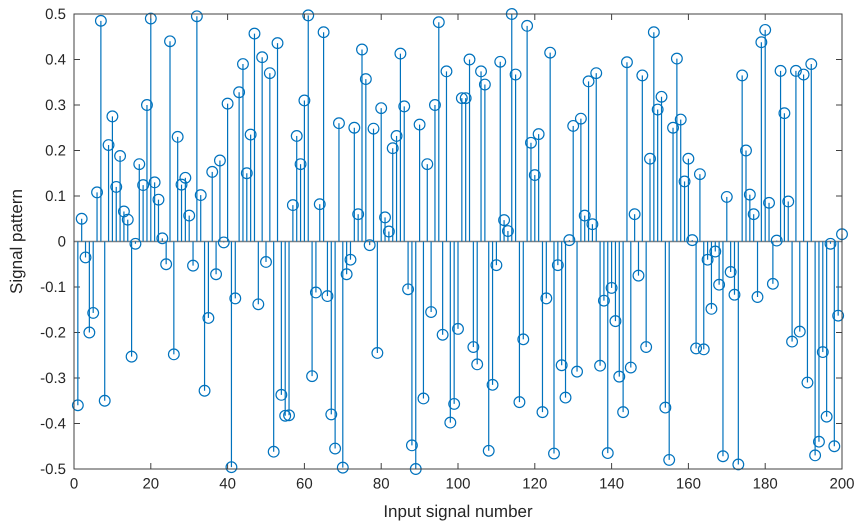 The image size is (856, 529). What do you see at coordinates (381, 484) in the screenshot?
I see `x-tick-label: 80` at bounding box center [381, 484].